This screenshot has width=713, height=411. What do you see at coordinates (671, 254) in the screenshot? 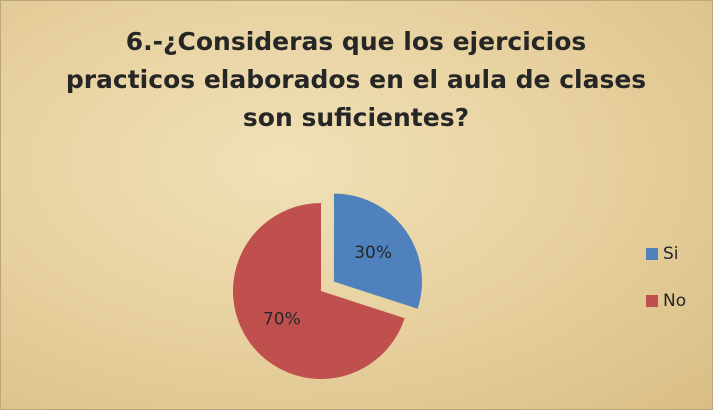
I see `legend-label: Si` at bounding box center [671, 254].